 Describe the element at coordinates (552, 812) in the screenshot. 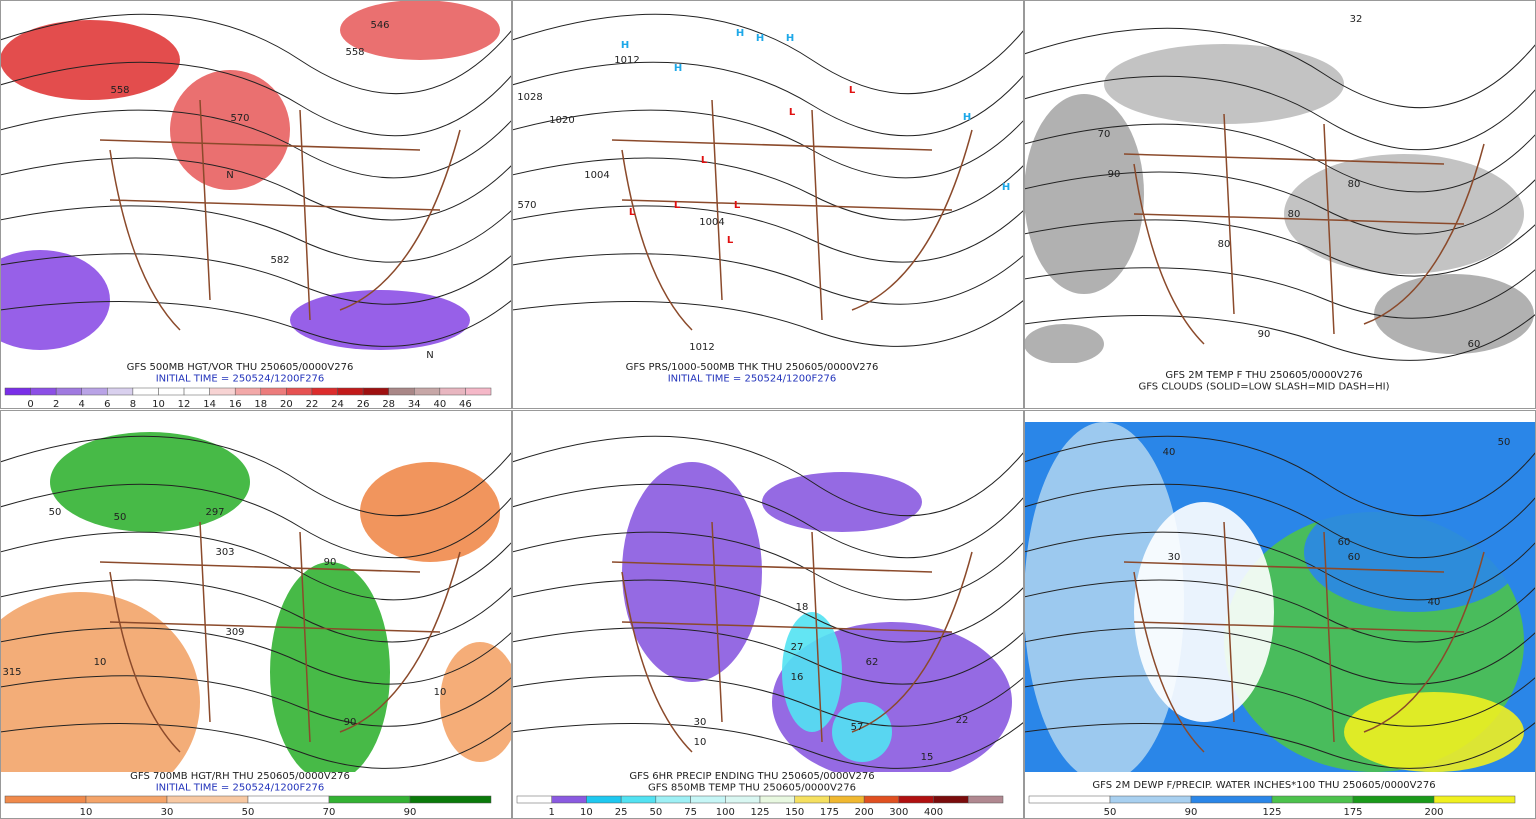

I see `colorbar-label: 1` at that location.